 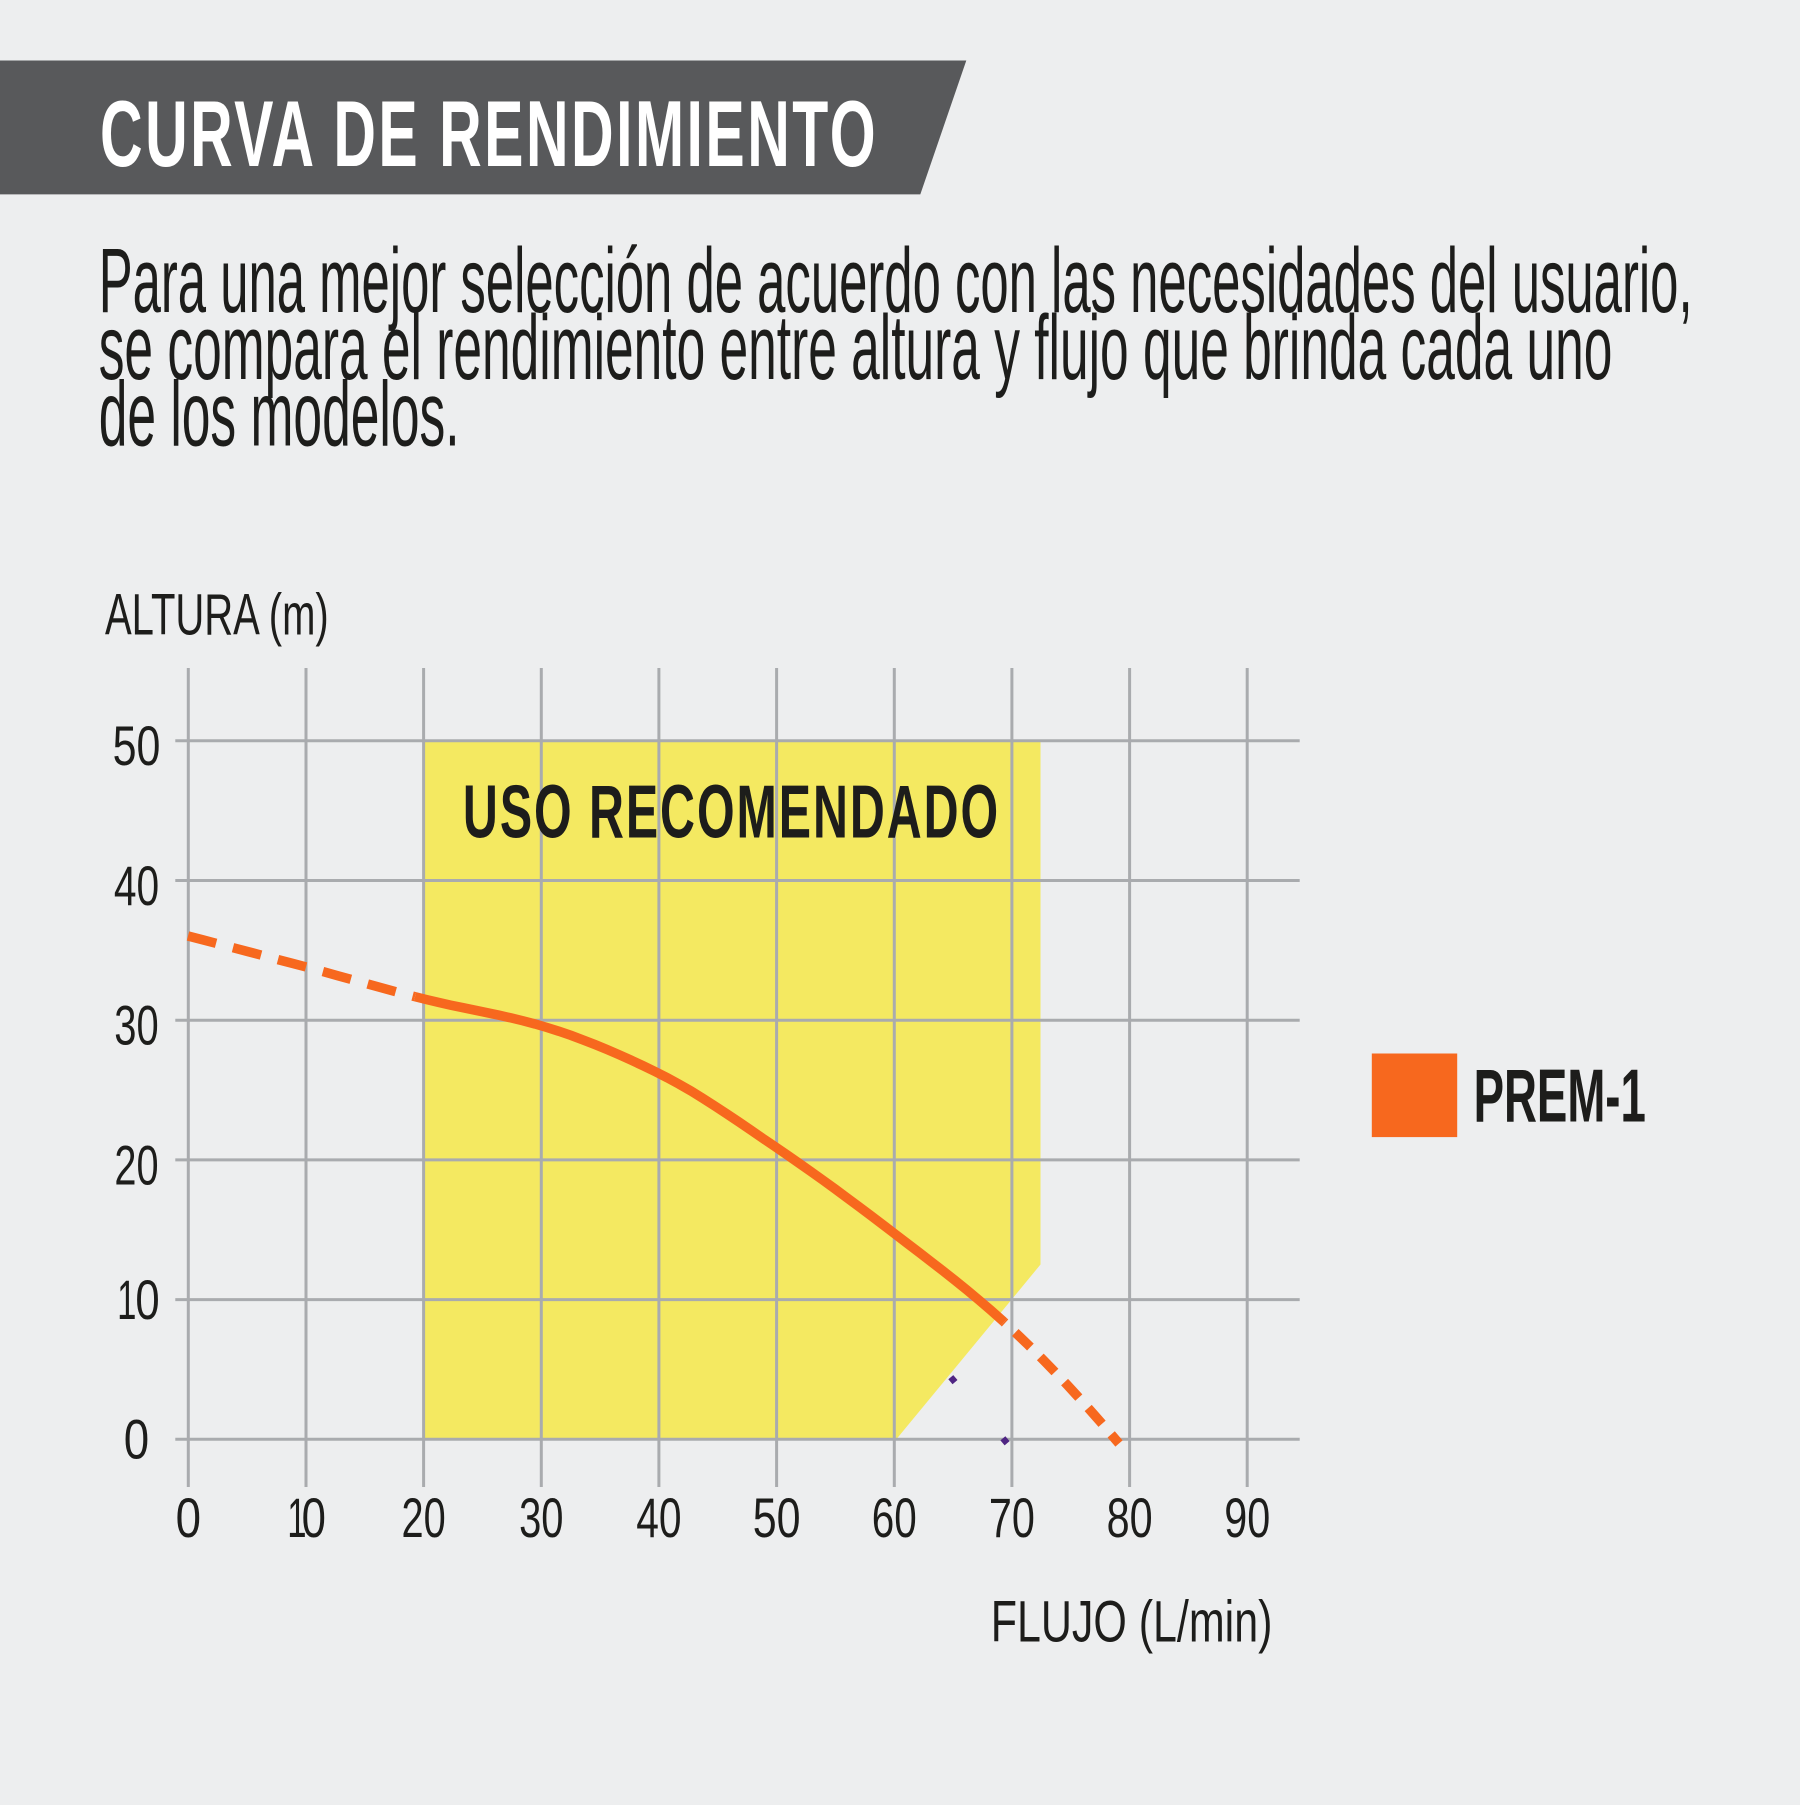 I want to click on svg-text: PREM-1, so click(x=1560, y=1096).